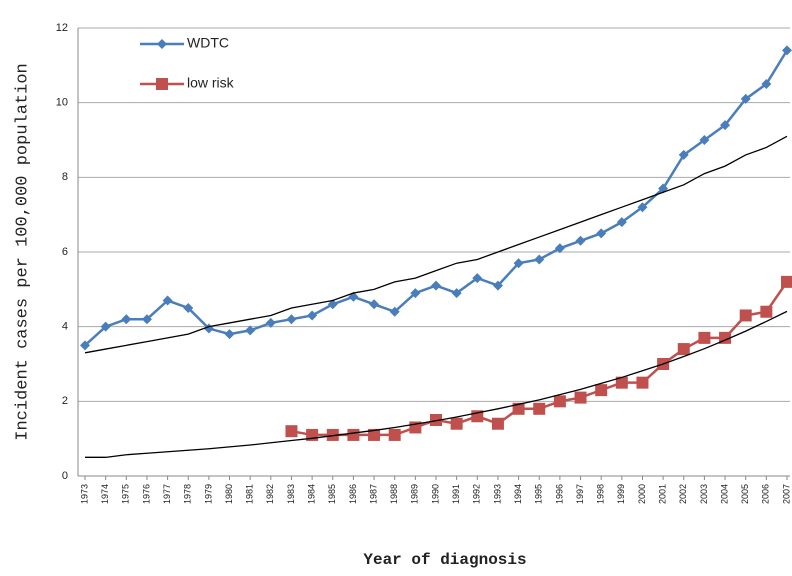  What do you see at coordinates (65, 327) in the screenshot?
I see `y-tick-label: 4` at bounding box center [65, 327].